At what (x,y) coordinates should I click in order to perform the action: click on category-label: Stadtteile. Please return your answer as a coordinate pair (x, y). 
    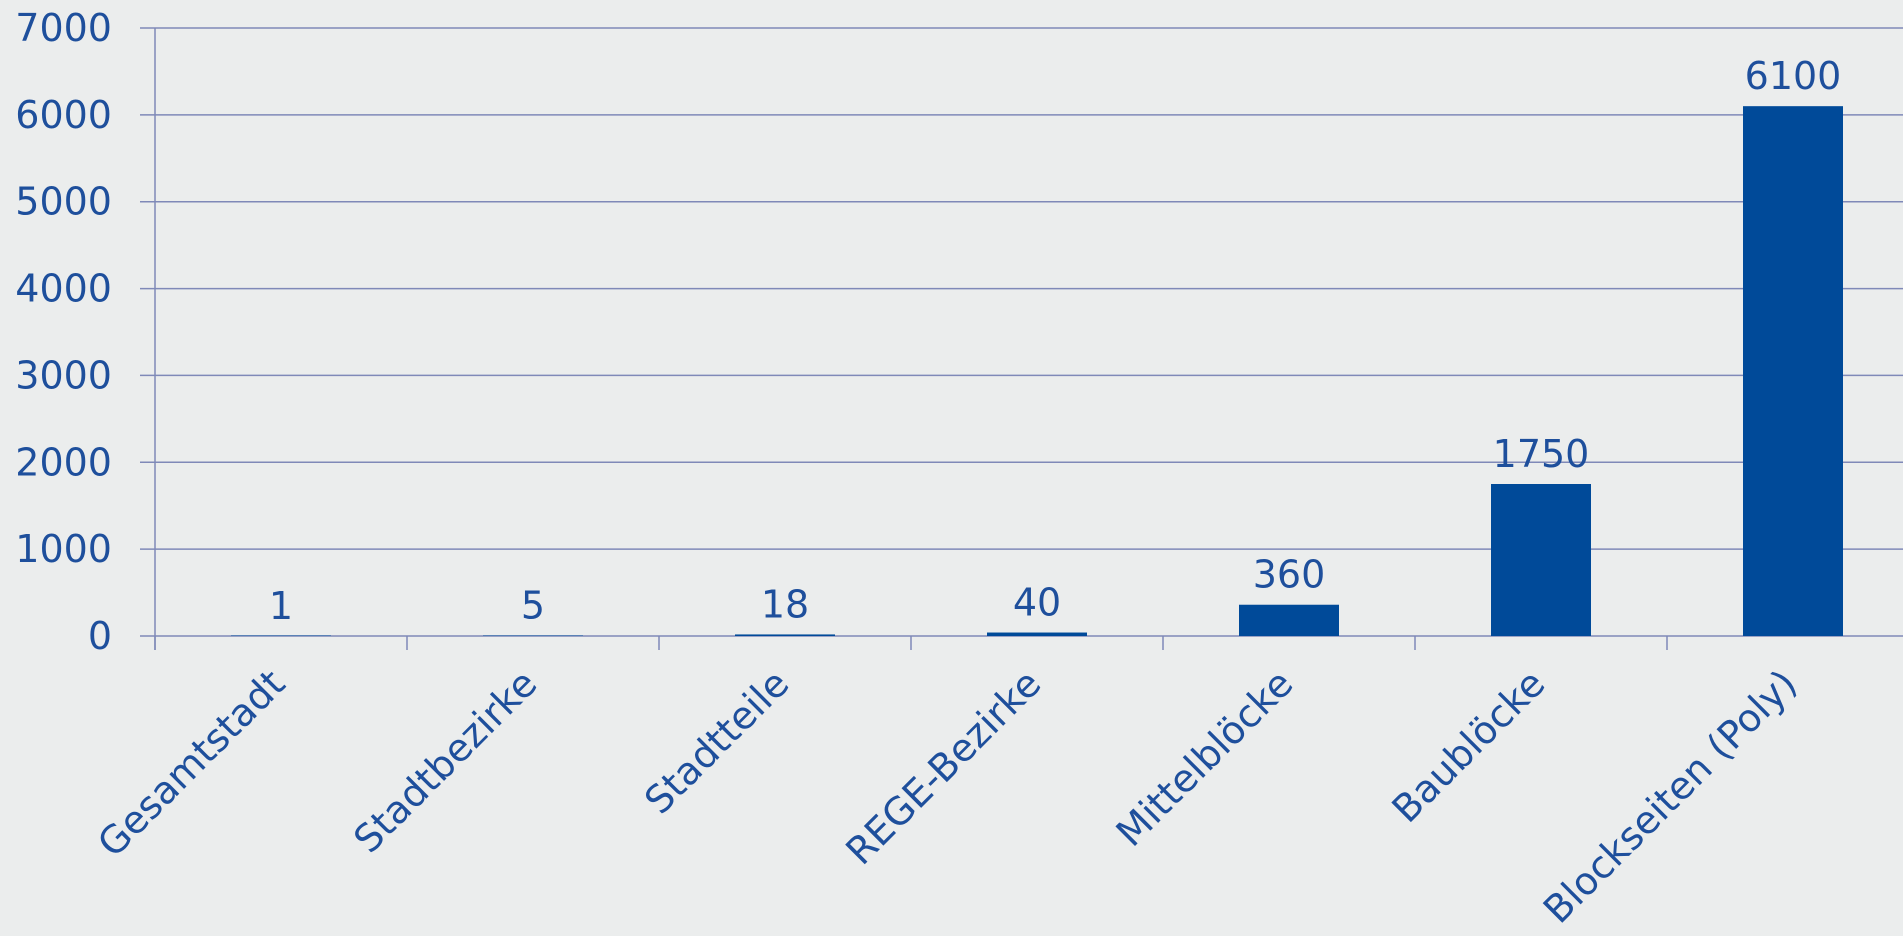
    Looking at the image, I should click on (716, 741).